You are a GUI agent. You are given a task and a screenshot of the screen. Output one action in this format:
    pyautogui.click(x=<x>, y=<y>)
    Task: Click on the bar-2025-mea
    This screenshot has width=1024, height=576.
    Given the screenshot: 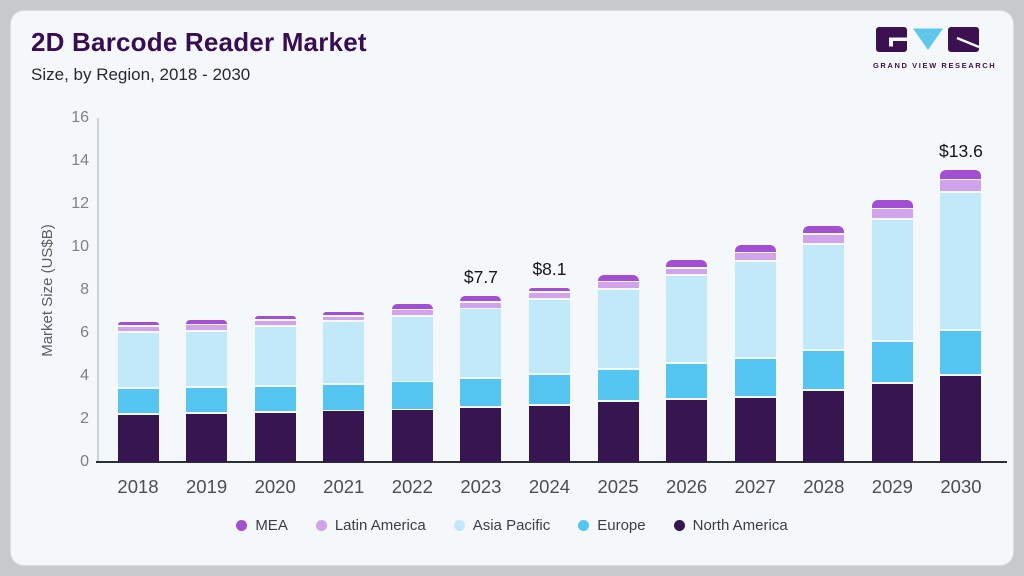 What is the action you would take?
    pyautogui.click(x=618, y=277)
    